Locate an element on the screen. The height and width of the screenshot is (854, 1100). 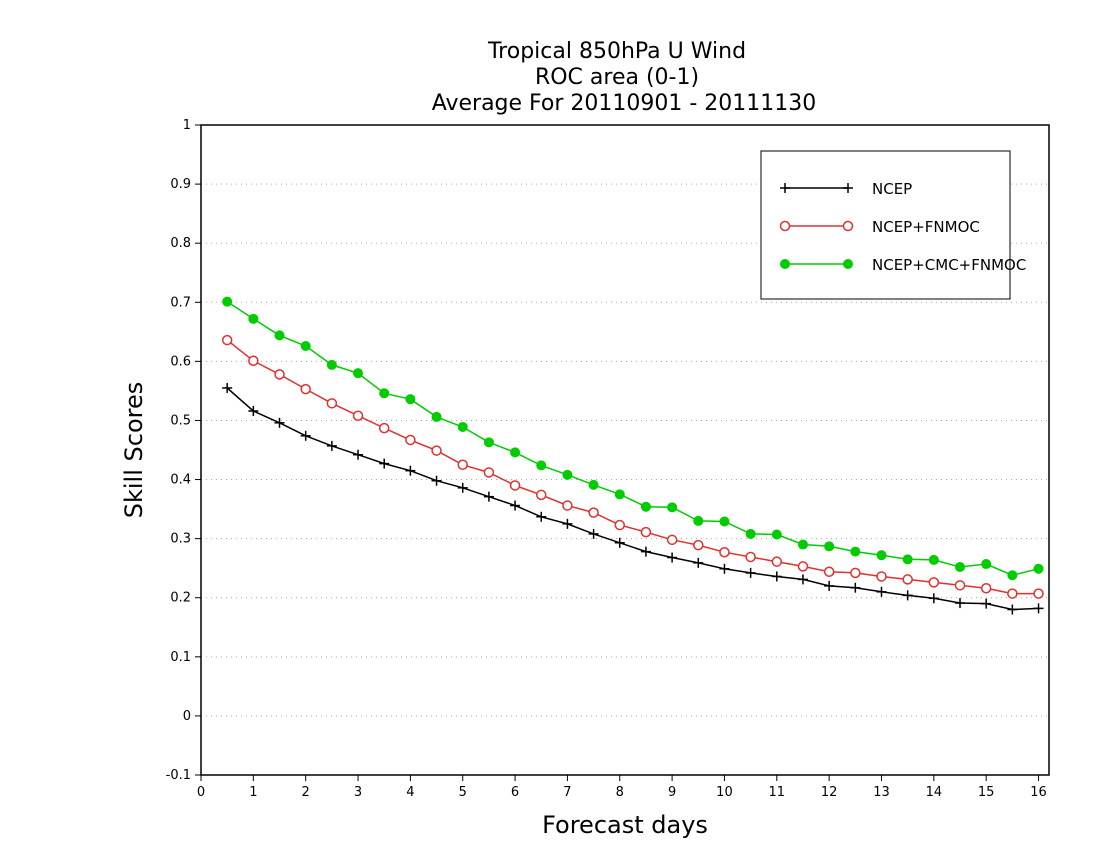
y-tick-label: 0.4 is located at coordinates (180, 480).